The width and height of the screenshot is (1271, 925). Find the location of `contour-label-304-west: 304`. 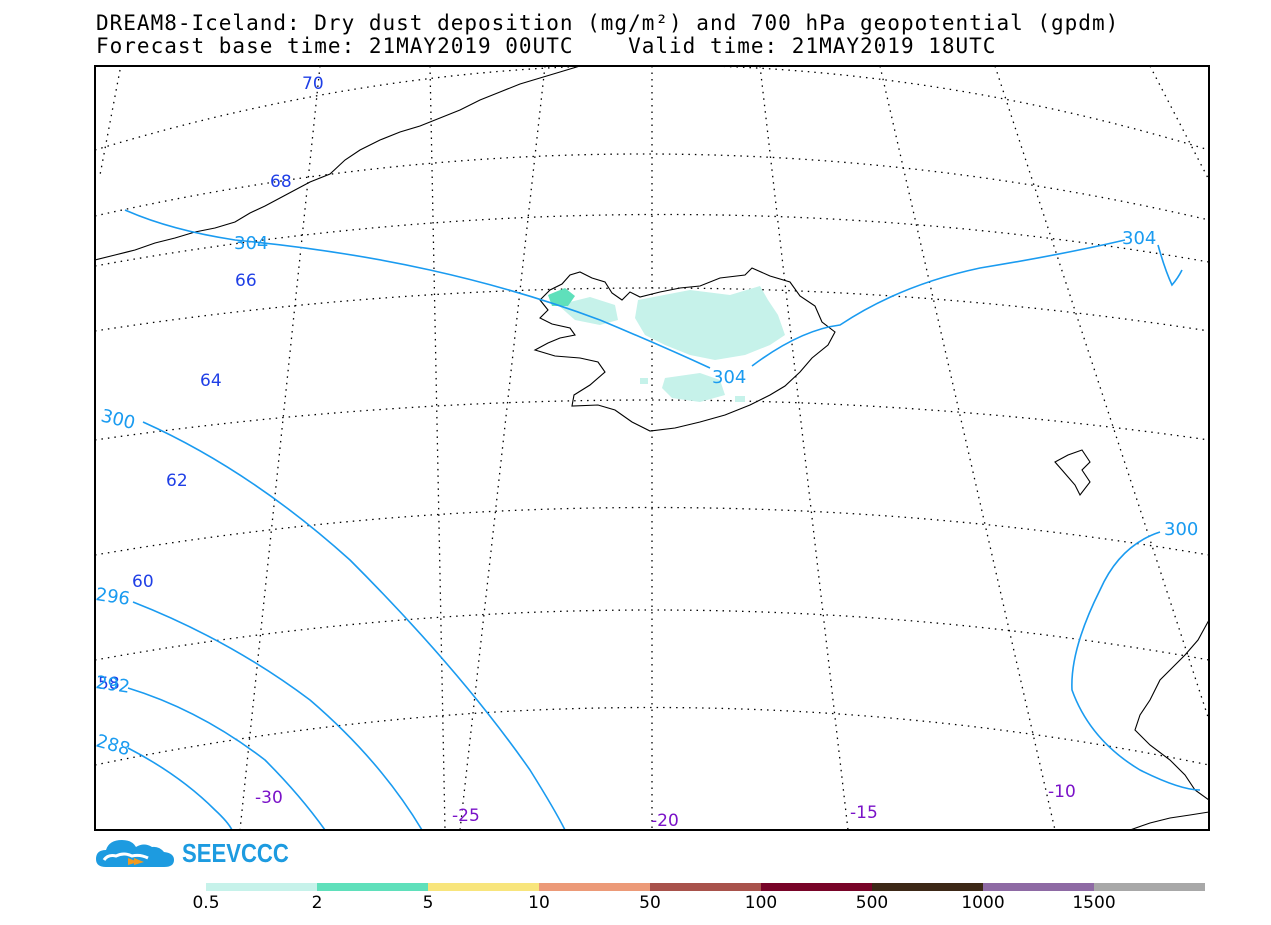

contour-label-304-west: 304 is located at coordinates (251, 243).